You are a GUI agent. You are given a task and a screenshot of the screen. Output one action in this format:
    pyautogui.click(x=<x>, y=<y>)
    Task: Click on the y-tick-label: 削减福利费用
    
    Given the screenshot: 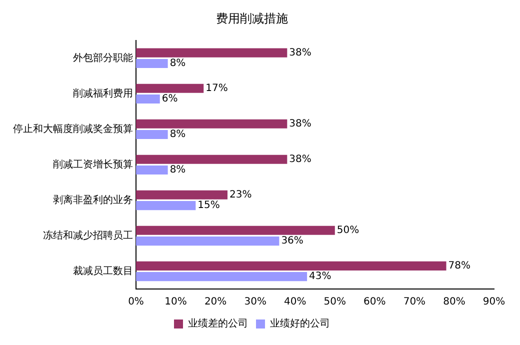 What is the action you would take?
    pyautogui.click(x=103, y=93)
    